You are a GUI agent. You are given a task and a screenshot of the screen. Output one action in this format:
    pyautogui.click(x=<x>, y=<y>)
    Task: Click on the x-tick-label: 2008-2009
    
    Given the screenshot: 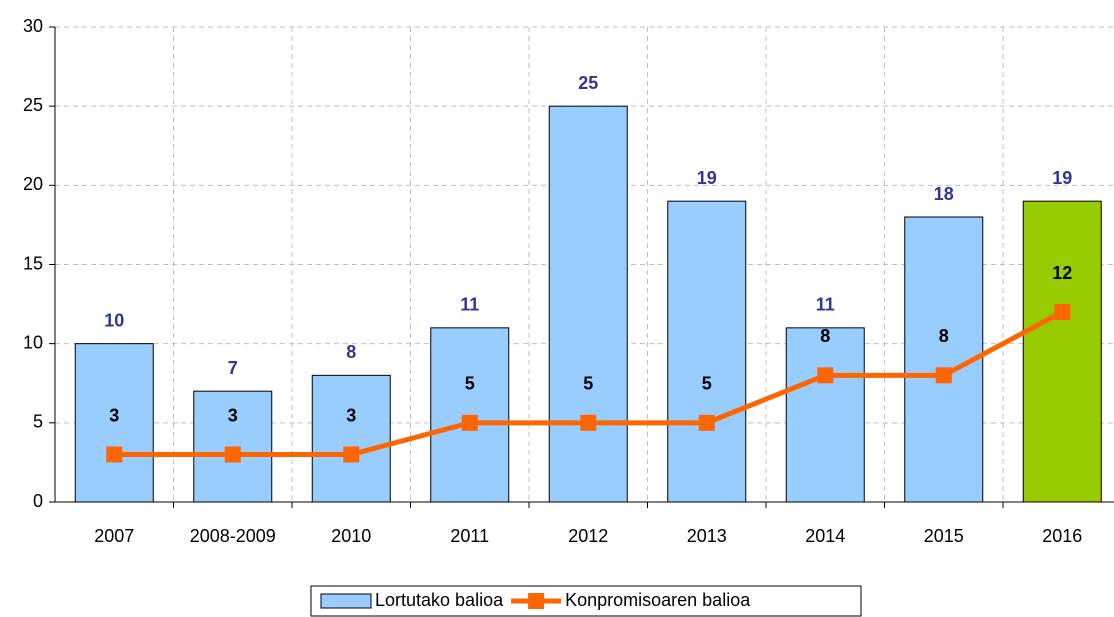 What is the action you would take?
    pyautogui.click(x=233, y=536)
    